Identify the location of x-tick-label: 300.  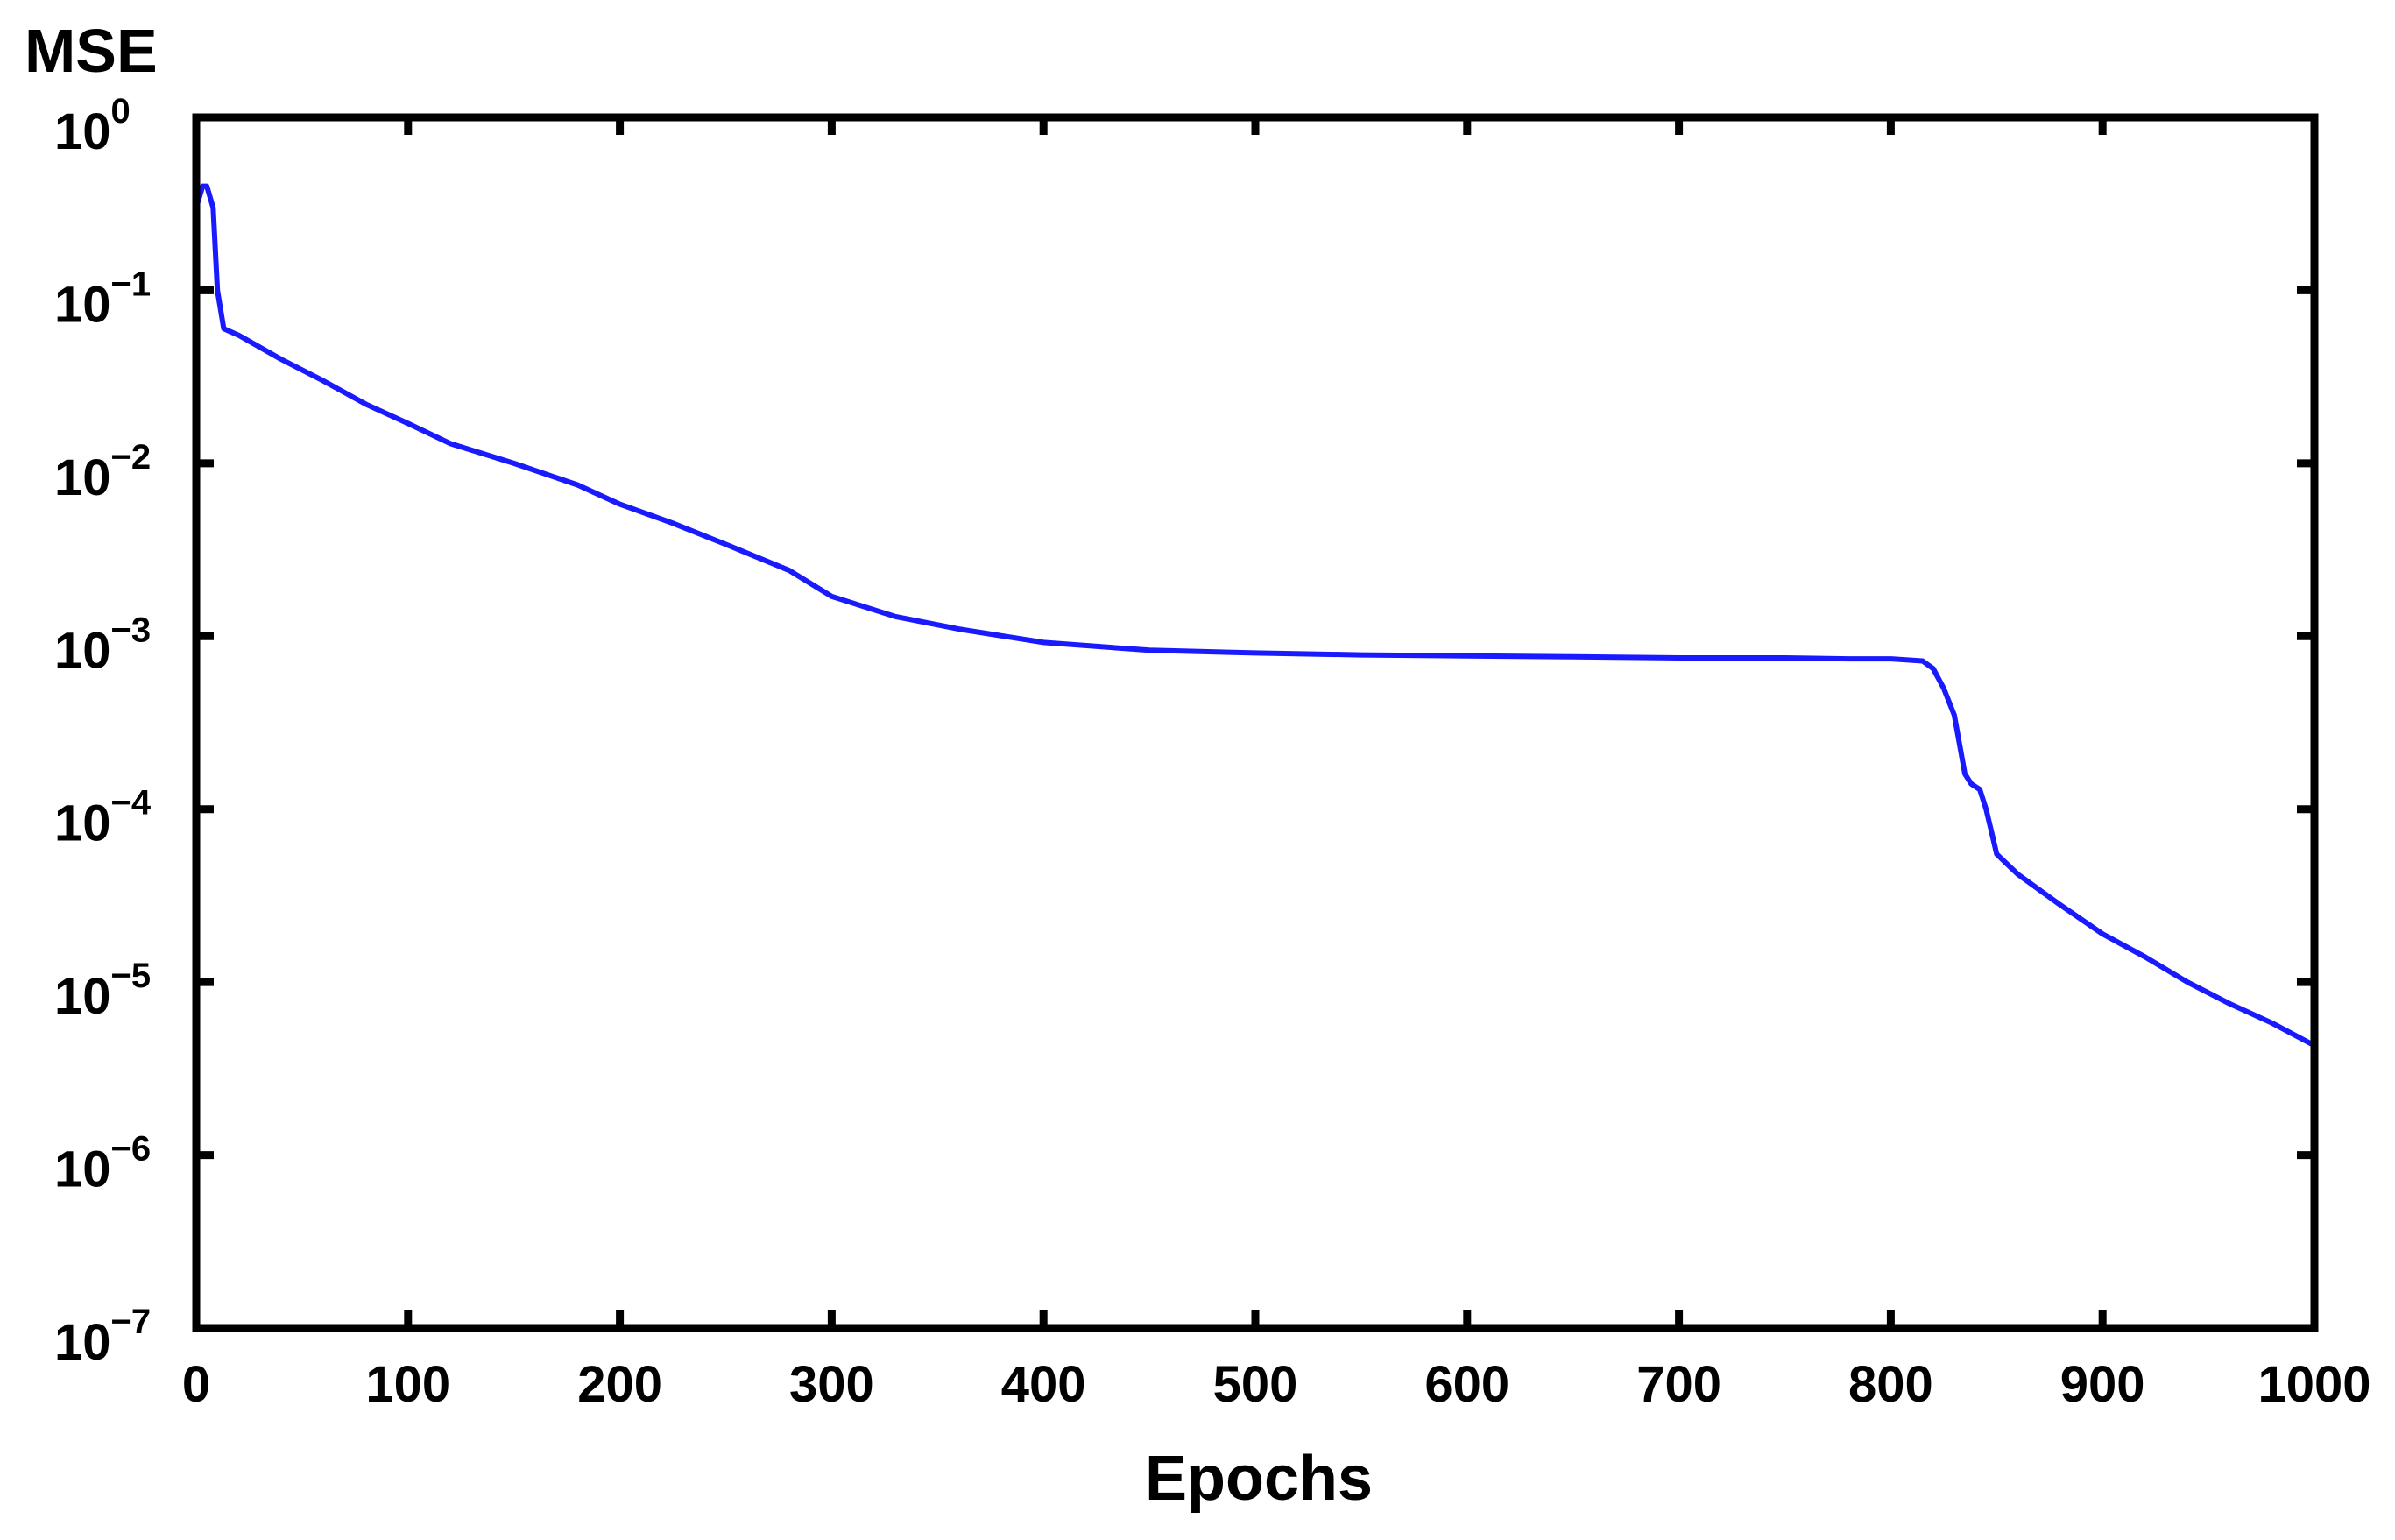
(831, 1384).